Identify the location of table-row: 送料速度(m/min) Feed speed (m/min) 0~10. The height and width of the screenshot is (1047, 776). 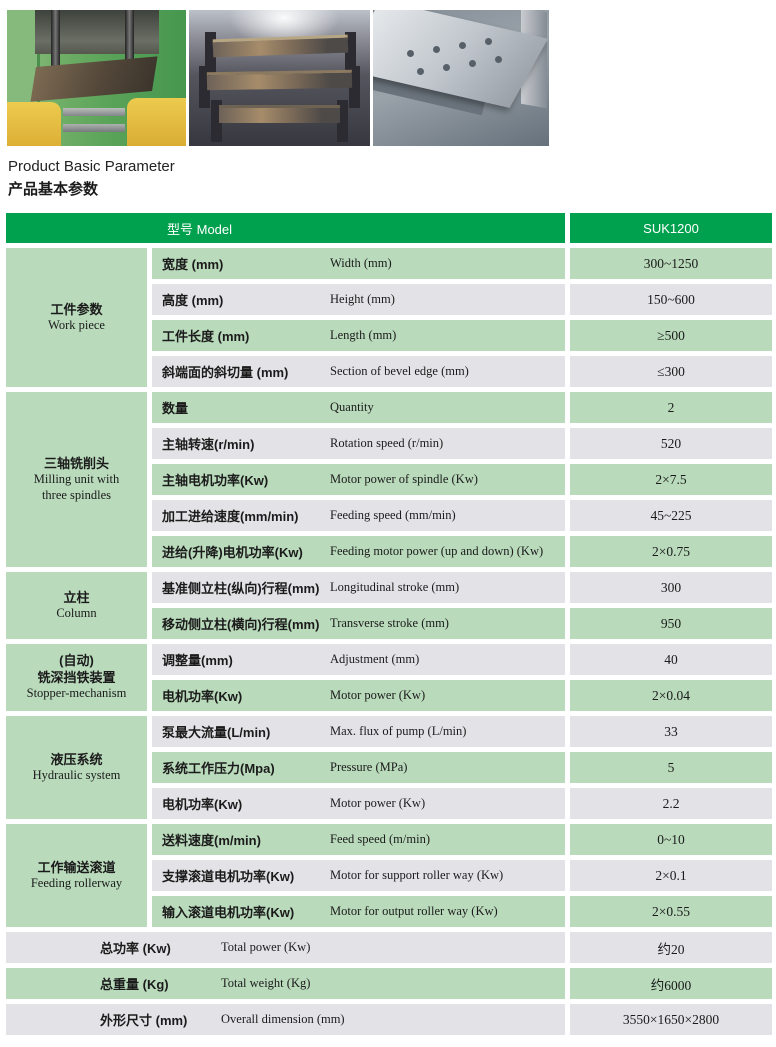
(462, 839).